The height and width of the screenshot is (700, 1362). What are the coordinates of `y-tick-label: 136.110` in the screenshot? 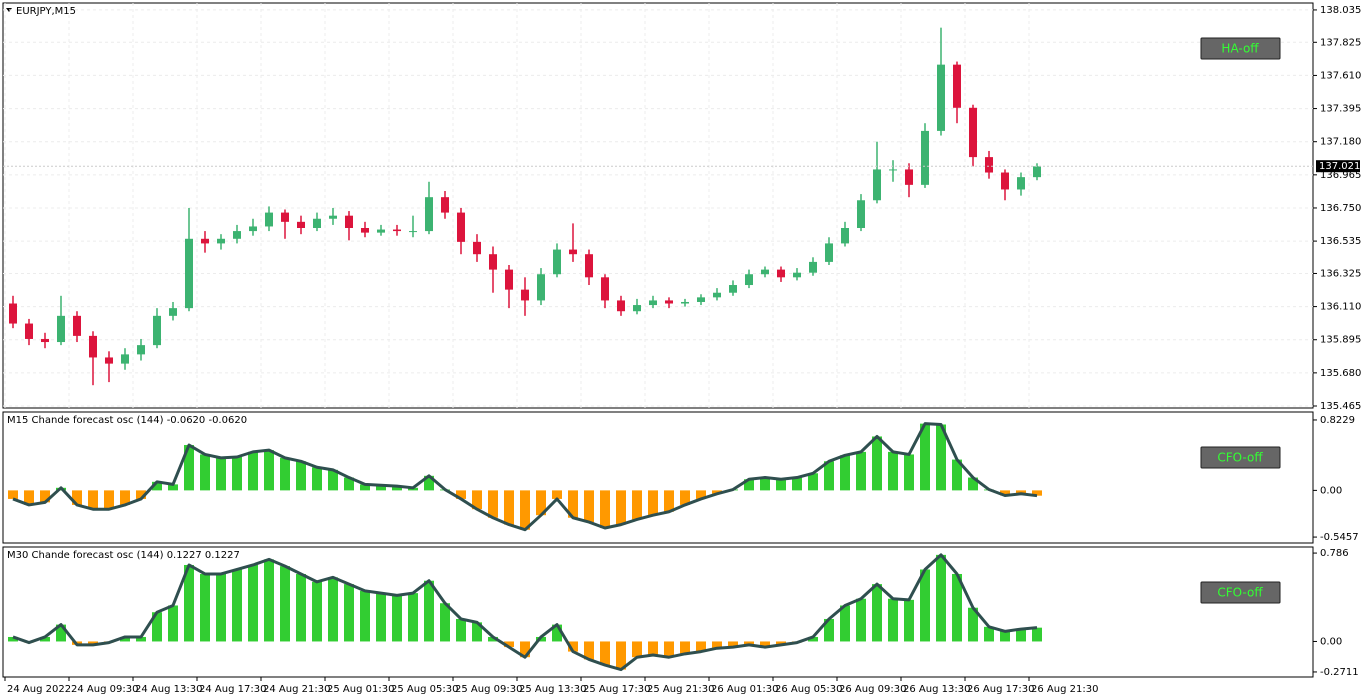 It's located at (1340, 307).